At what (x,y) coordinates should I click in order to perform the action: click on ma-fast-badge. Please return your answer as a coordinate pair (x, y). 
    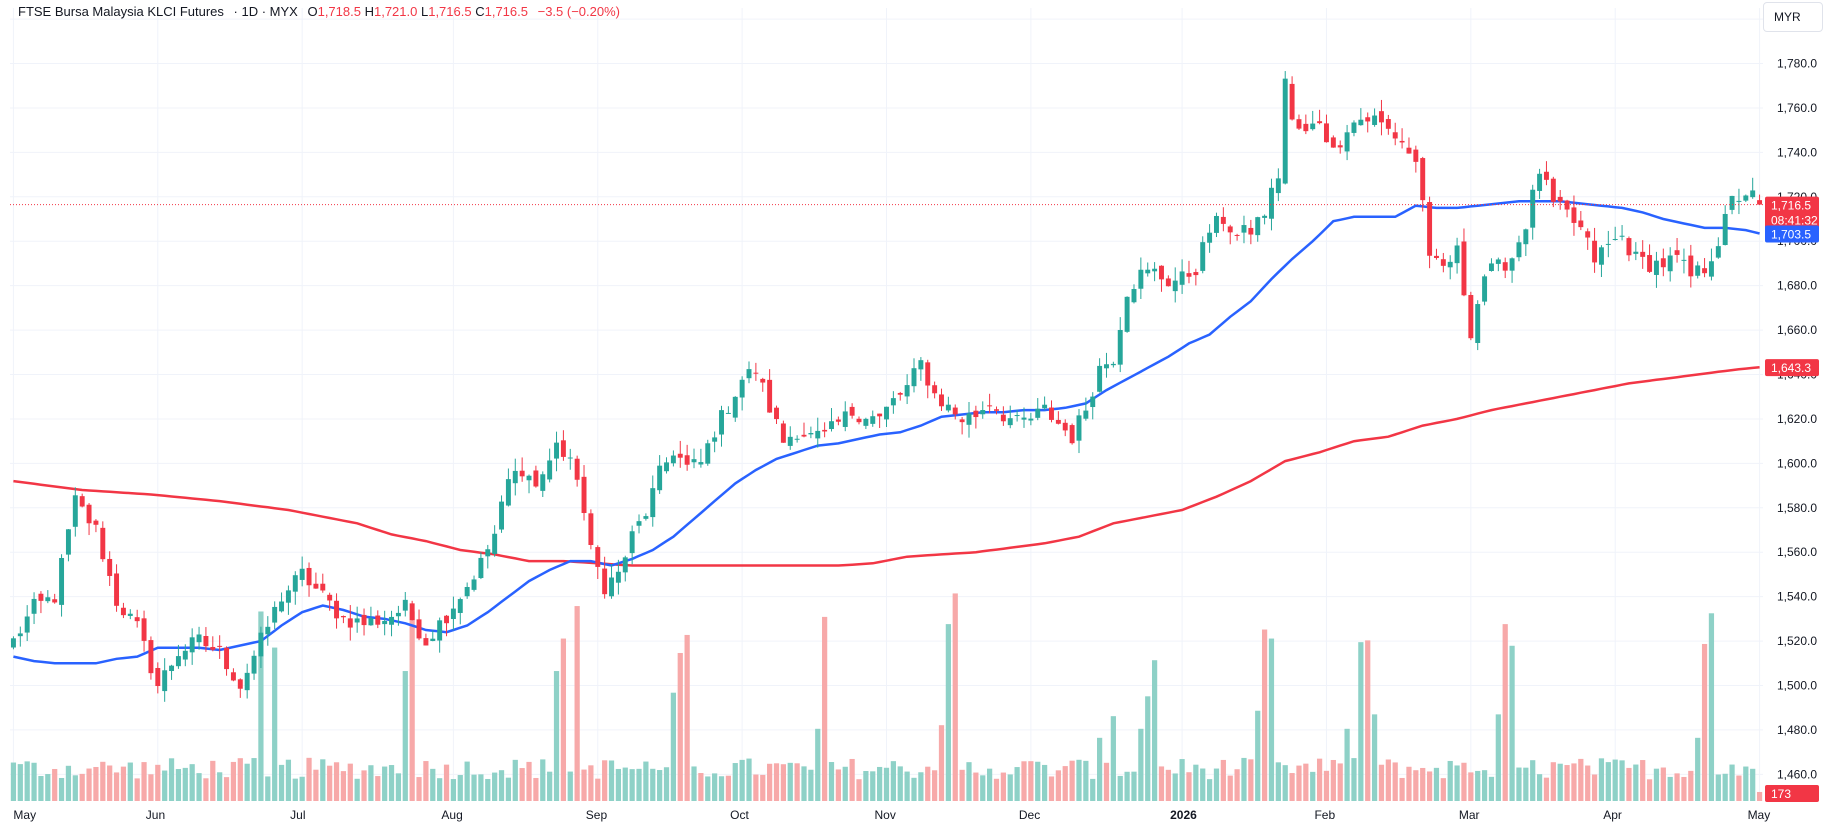
    Looking at the image, I should click on (1792, 234).